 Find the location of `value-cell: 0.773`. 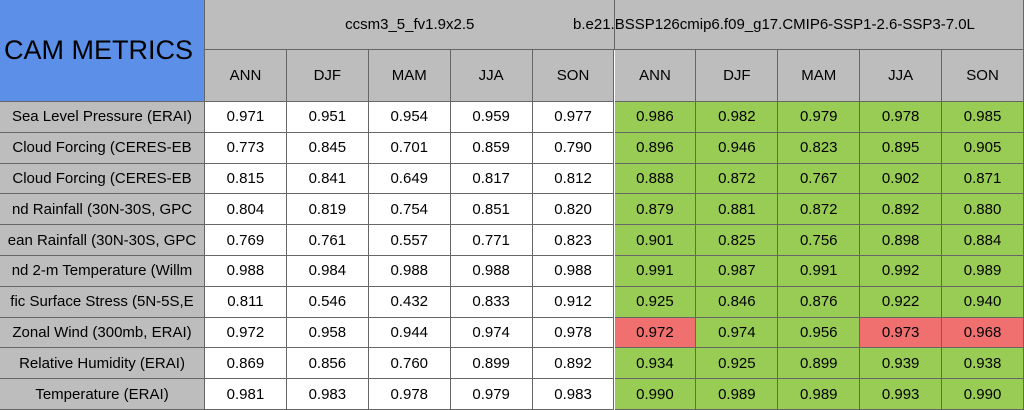

value-cell: 0.773 is located at coordinates (246, 148).